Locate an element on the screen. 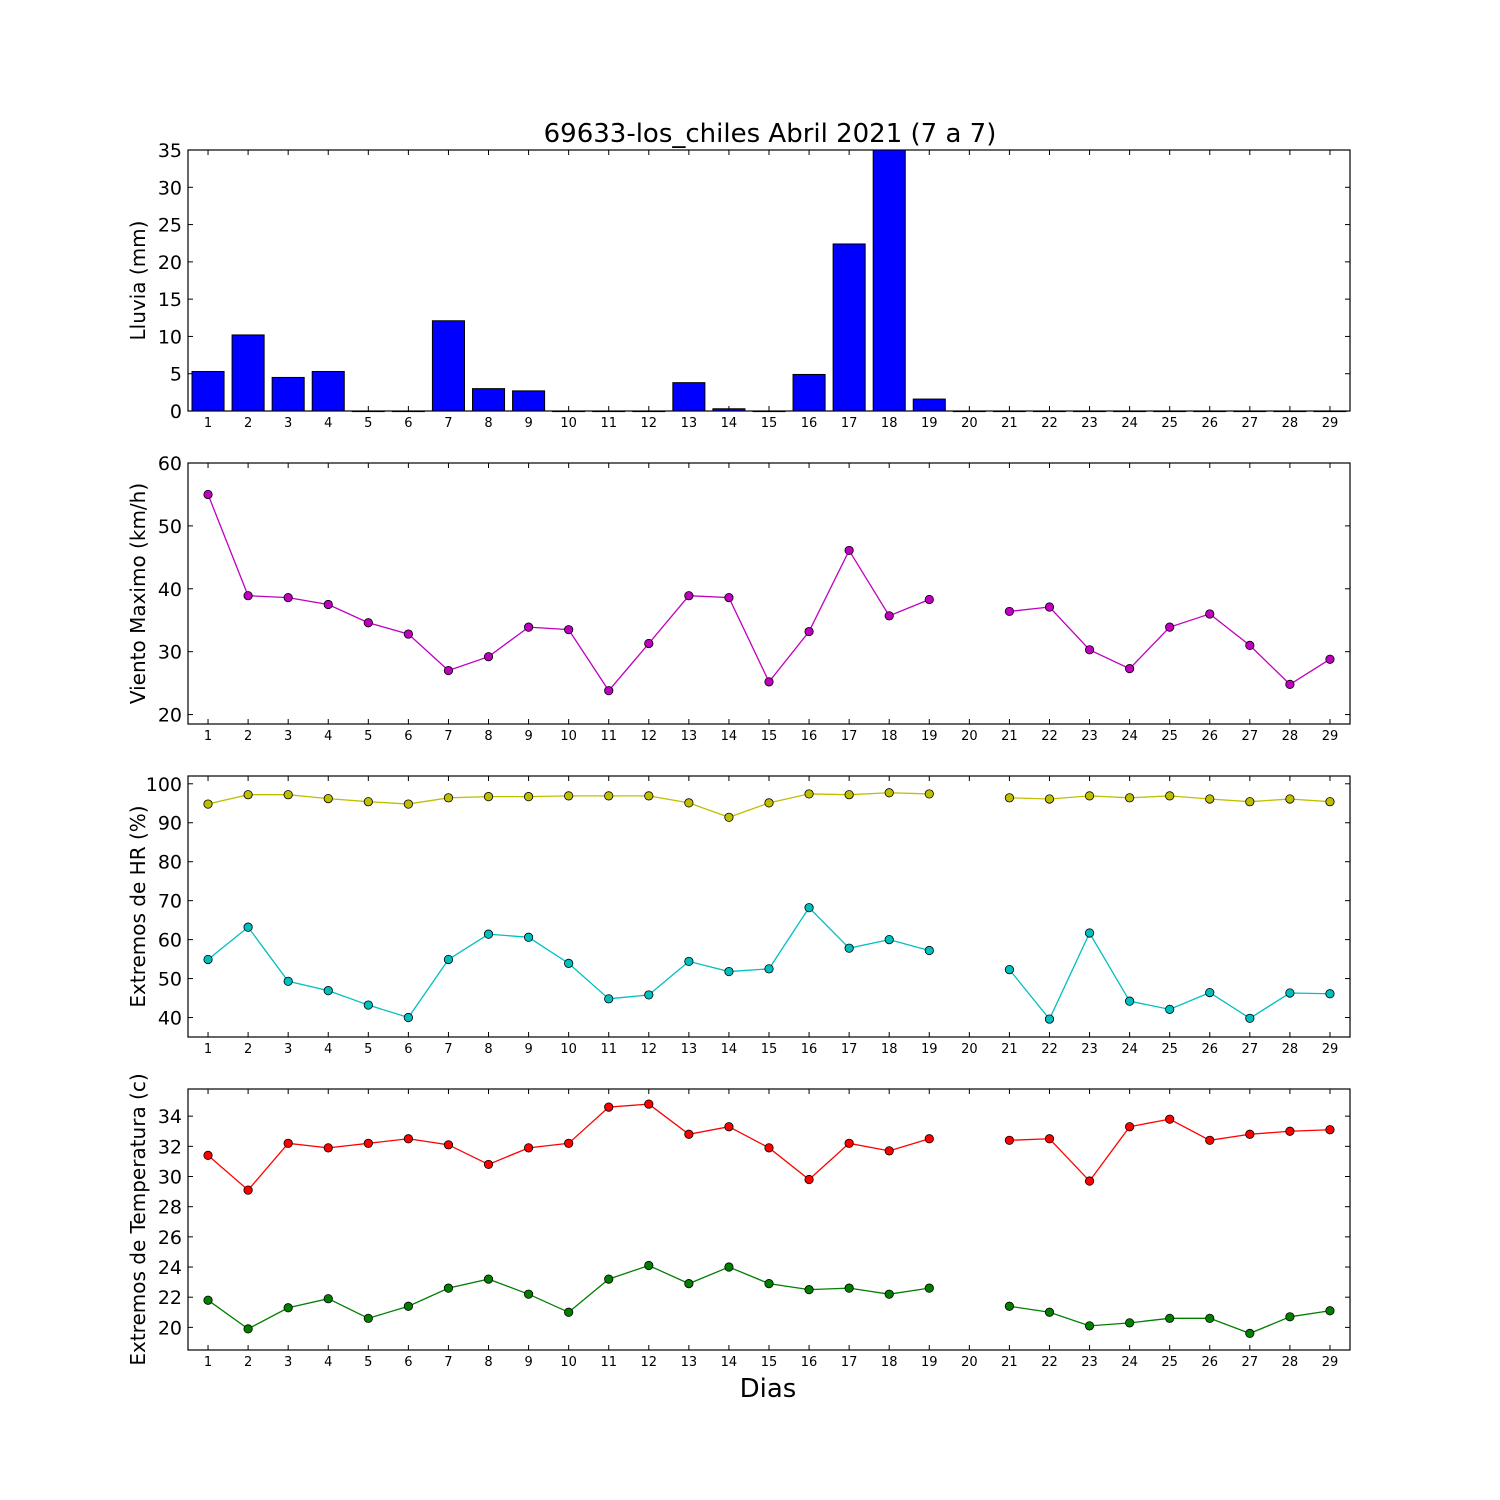 The height and width of the screenshot is (1500, 1500). y-tick-label: 32 is located at coordinates (170, 1147).